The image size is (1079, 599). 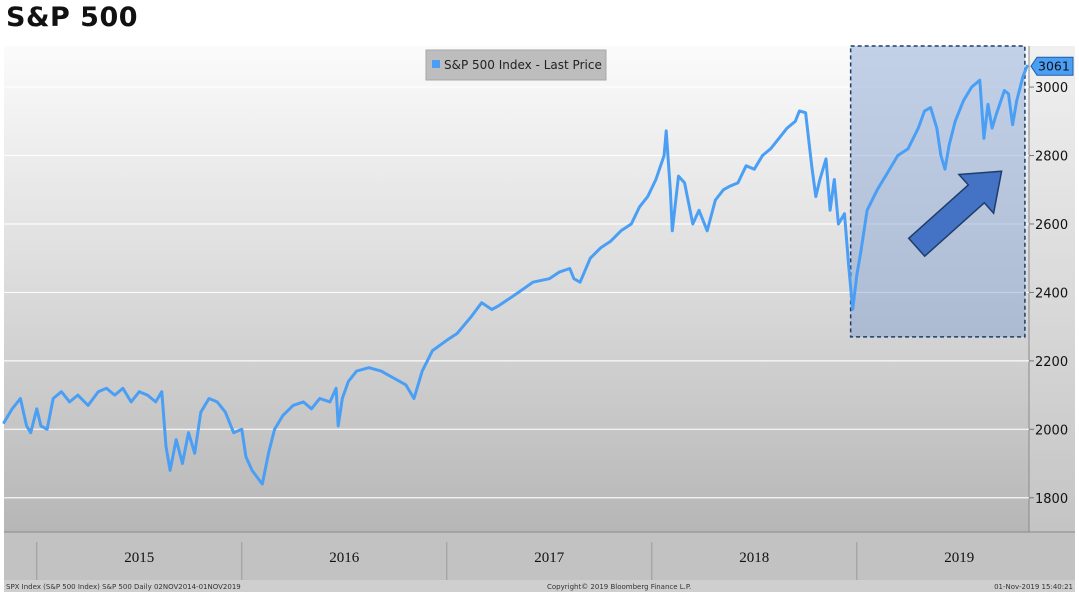 I want to click on last-value-tag, so click(x=1052, y=66).